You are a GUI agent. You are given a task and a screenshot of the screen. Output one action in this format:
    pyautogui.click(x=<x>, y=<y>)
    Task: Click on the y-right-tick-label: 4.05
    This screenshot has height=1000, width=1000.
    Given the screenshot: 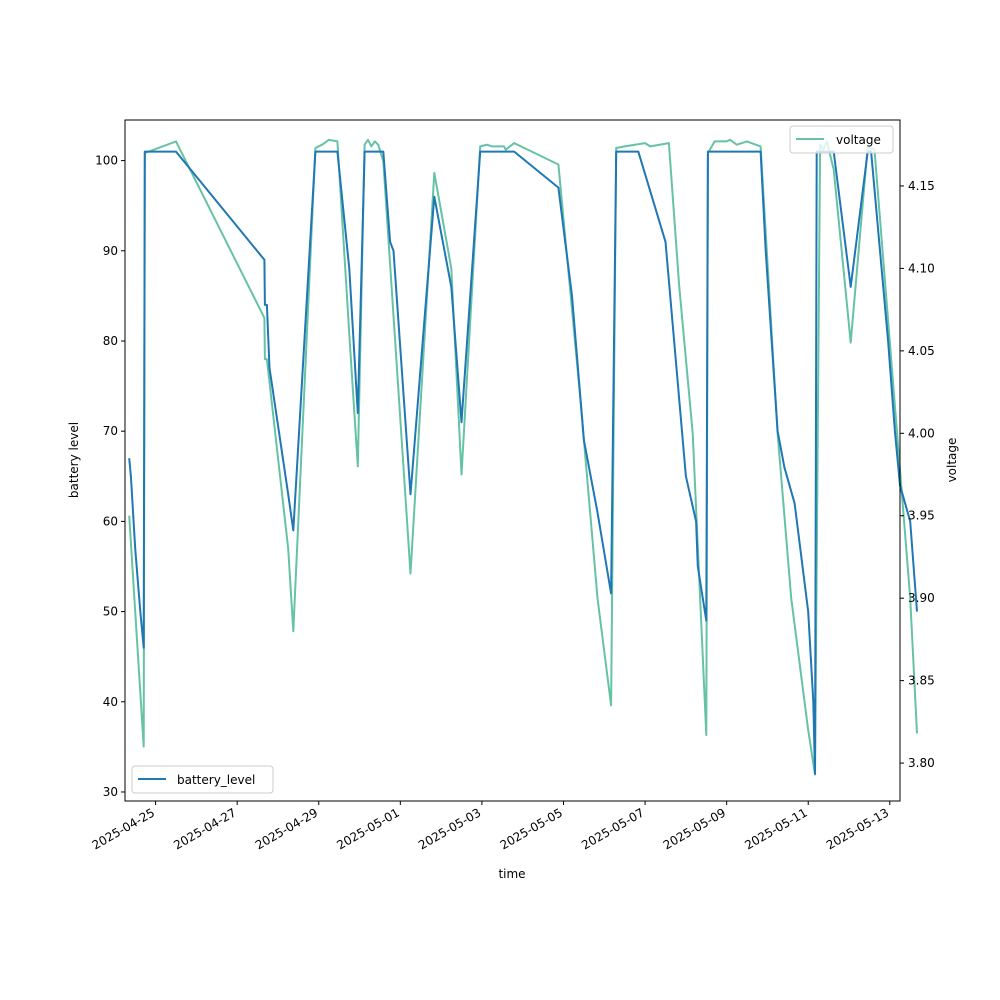 What is the action you would take?
    pyautogui.click(x=921, y=351)
    